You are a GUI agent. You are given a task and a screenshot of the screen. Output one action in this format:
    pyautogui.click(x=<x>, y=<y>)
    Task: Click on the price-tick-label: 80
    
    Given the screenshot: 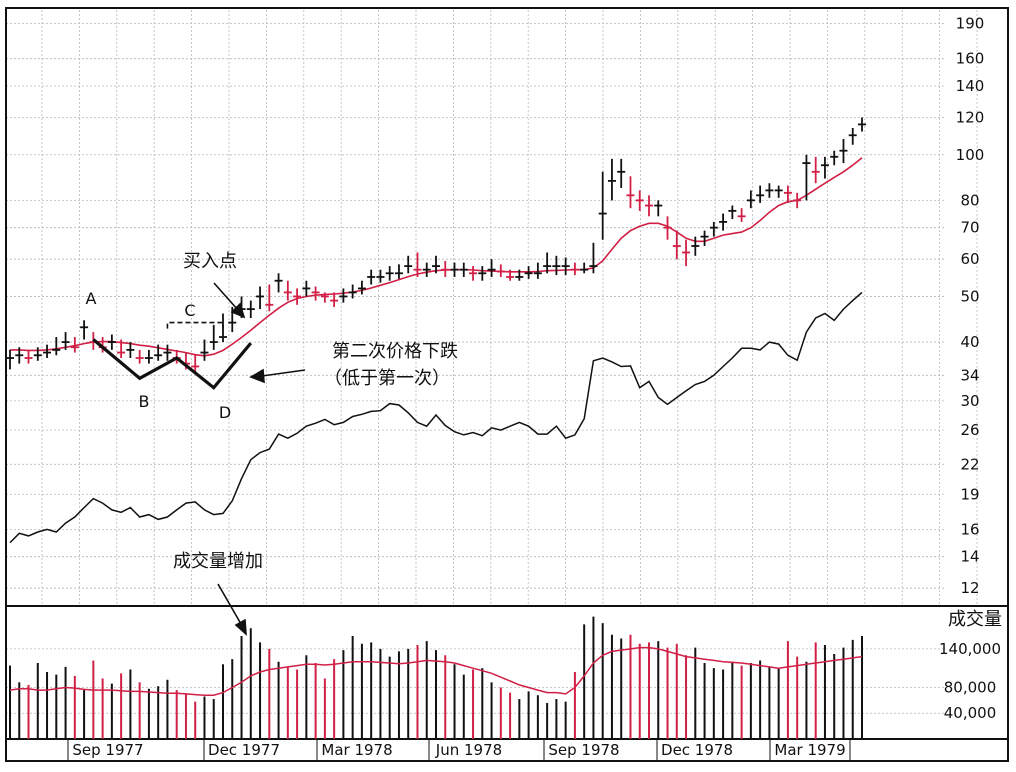 What is the action you would take?
    pyautogui.click(x=969, y=200)
    